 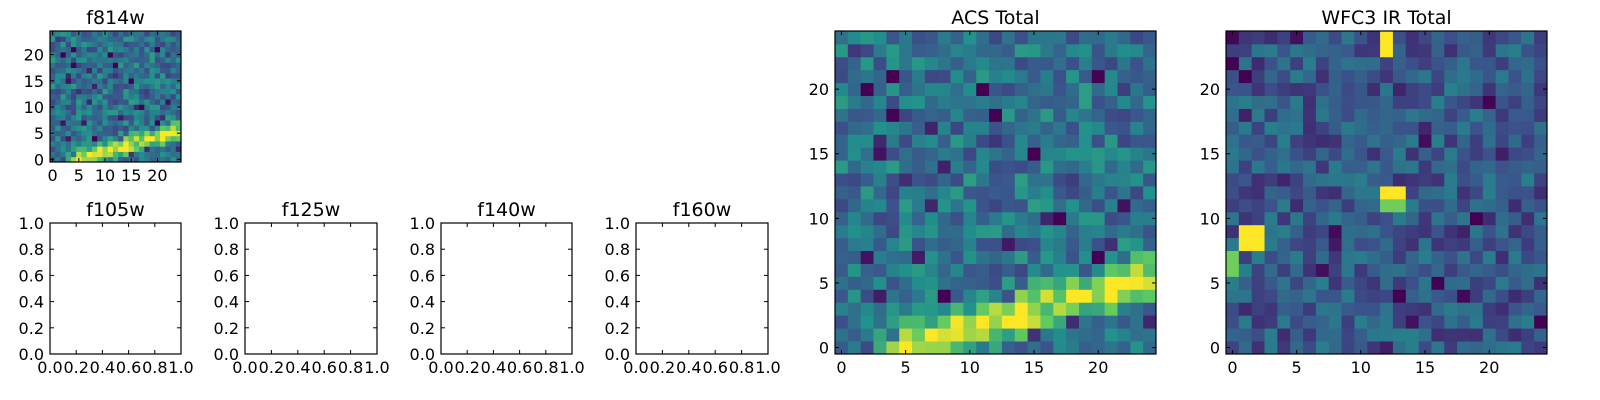 What do you see at coordinates (466, 367) in the screenshot?
I see `x-tick-label: 0.2` at bounding box center [466, 367].